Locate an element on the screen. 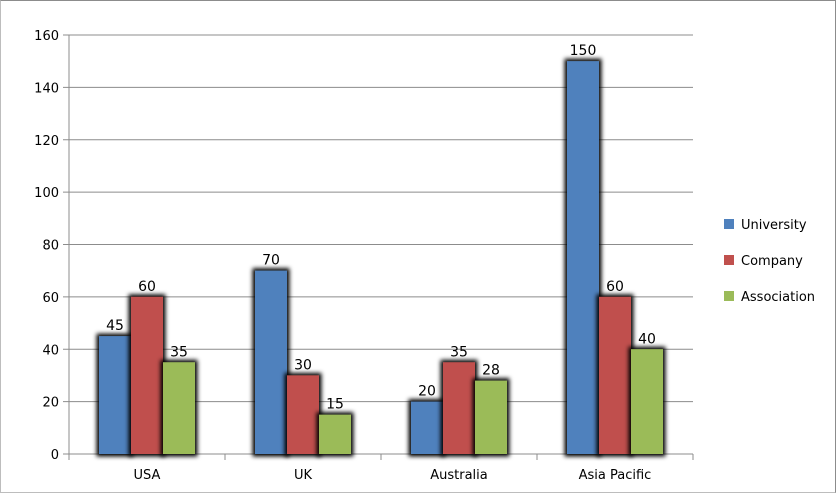  x-category-label: UK is located at coordinates (303, 475).